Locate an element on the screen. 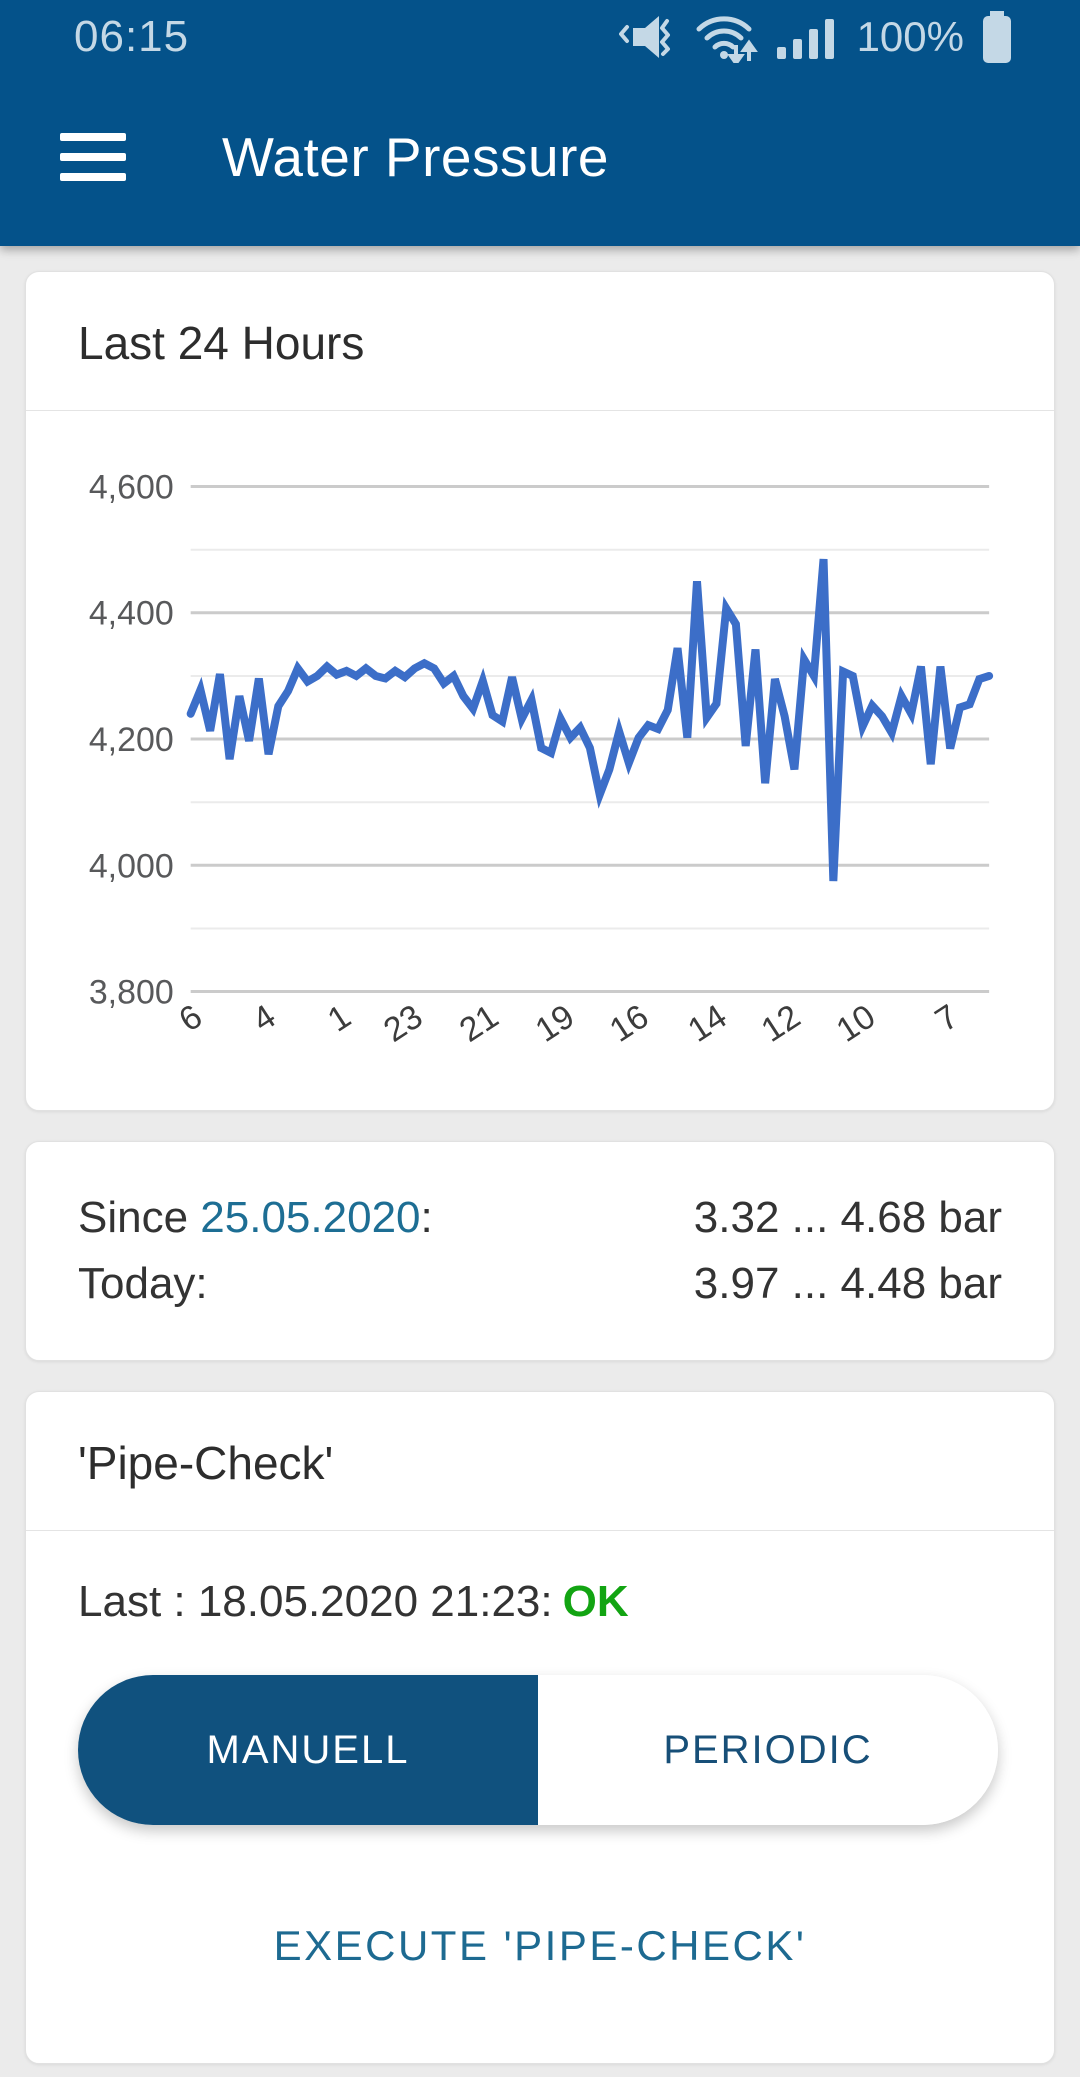 Image resolution: width=1080 pixels, height=2077 pixels. today-prefix: Today: is located at coordinates (143, 1283).